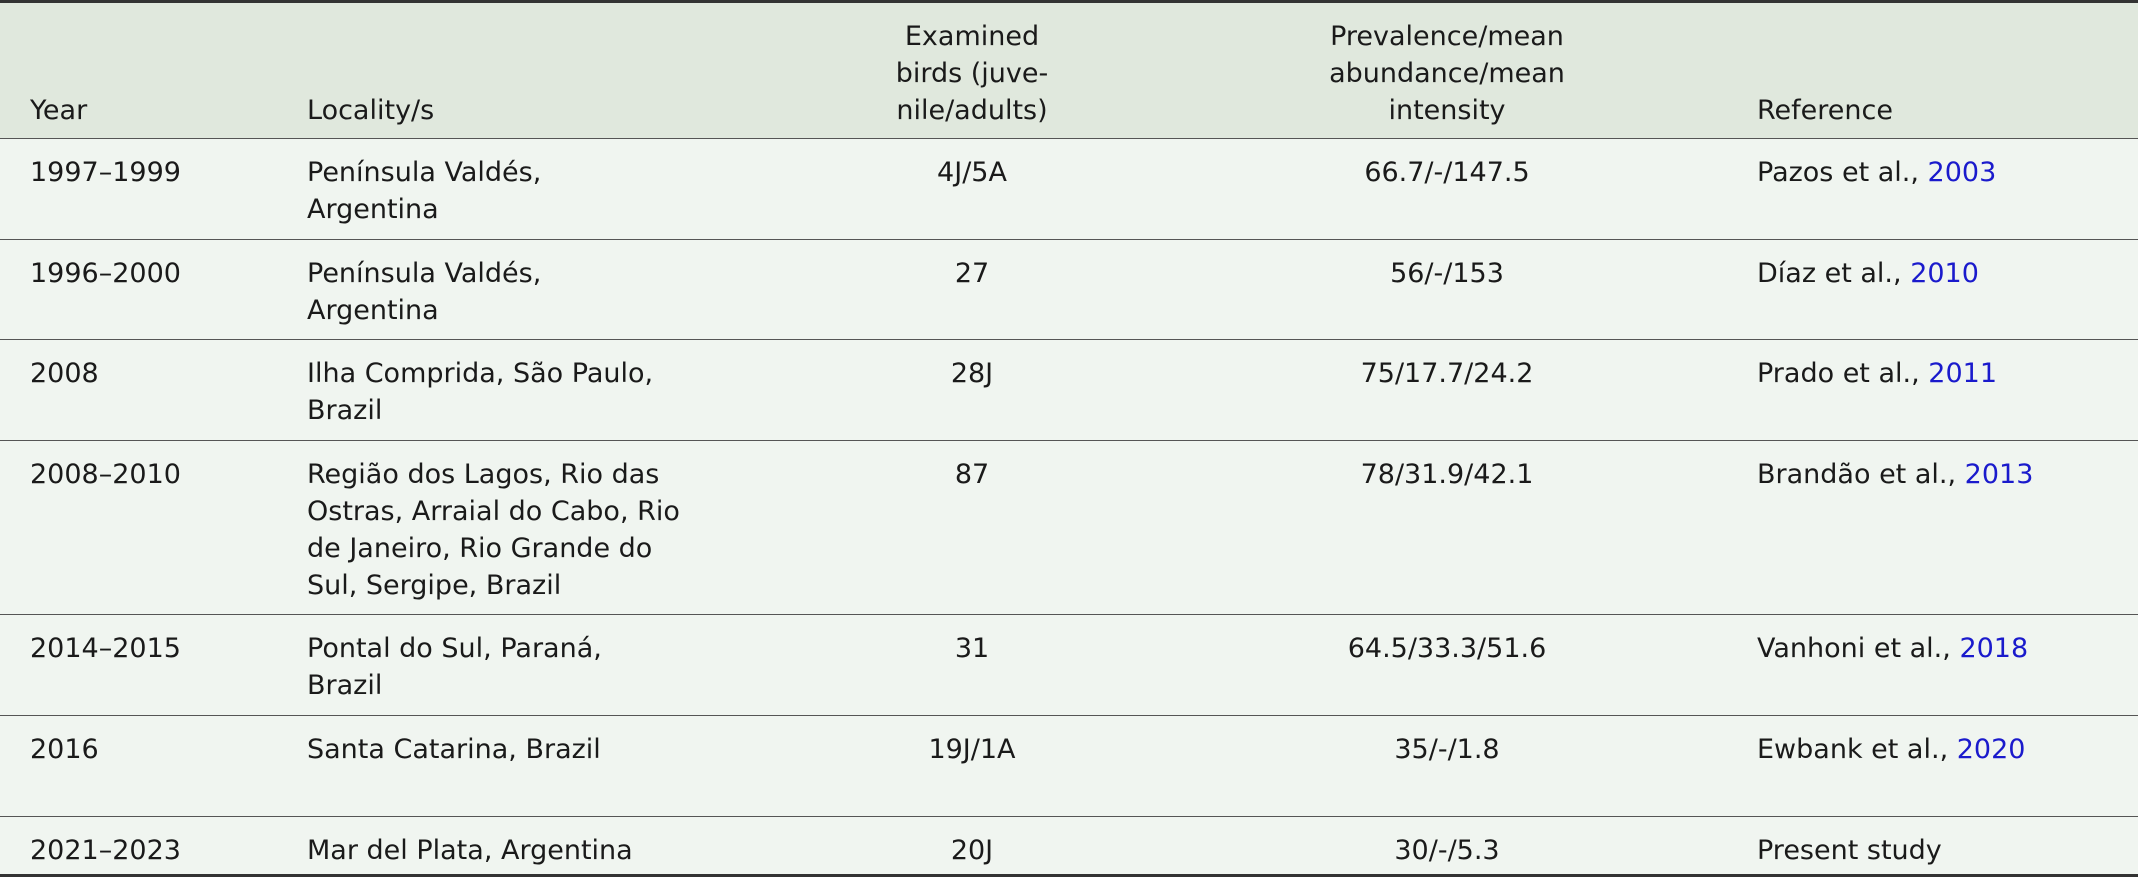 This screenshot has width=2138, height=877. What do you see at coordinates (1944, 273) in the screenshot?
I see `reference-year-link: 2010` at bounding box center [1944, 273].